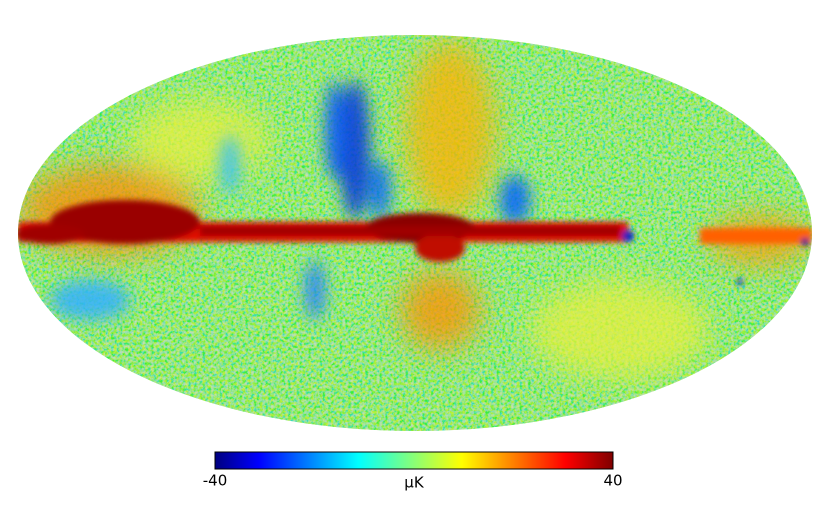  Describe the element at coordinates (414, 460) in the screenshot. I see `colorbar` at that location.